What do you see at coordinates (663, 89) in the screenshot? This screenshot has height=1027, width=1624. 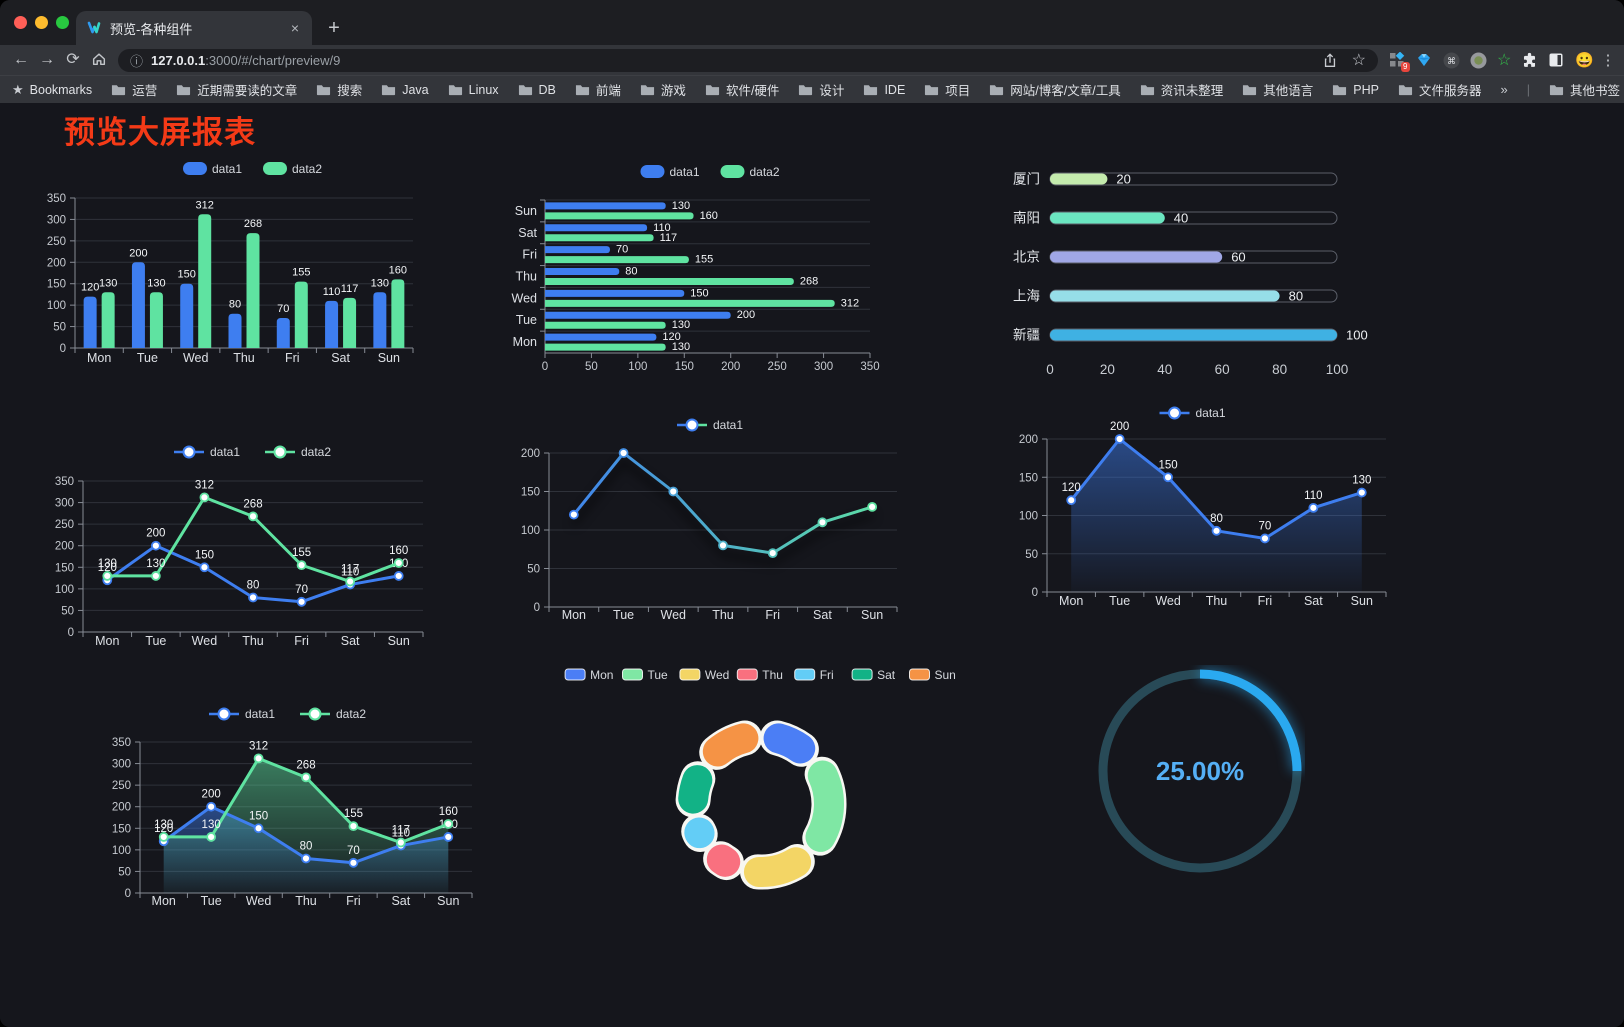 I see `bookmark-folder: 游戏` at bounding box center [663, 89].